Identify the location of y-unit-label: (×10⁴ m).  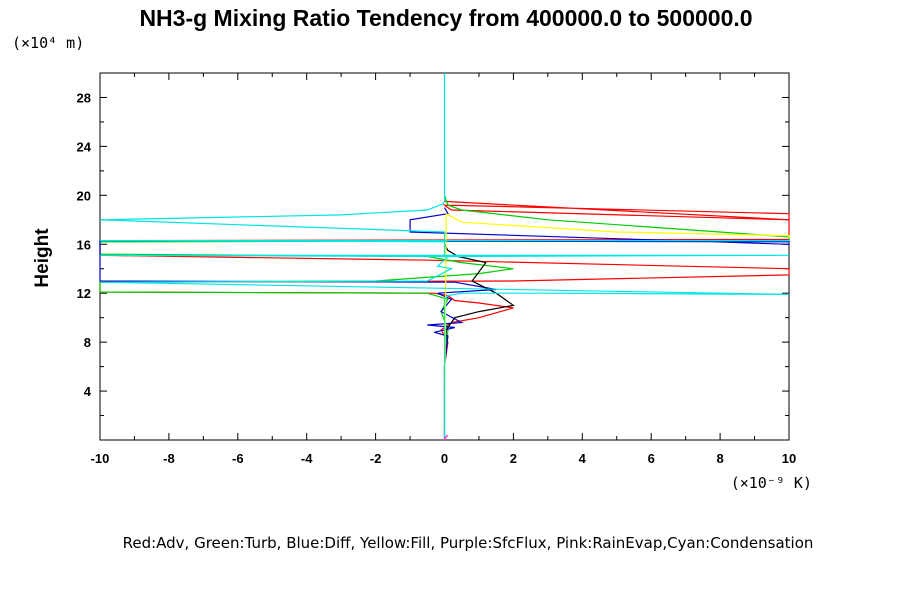
(48, 43).